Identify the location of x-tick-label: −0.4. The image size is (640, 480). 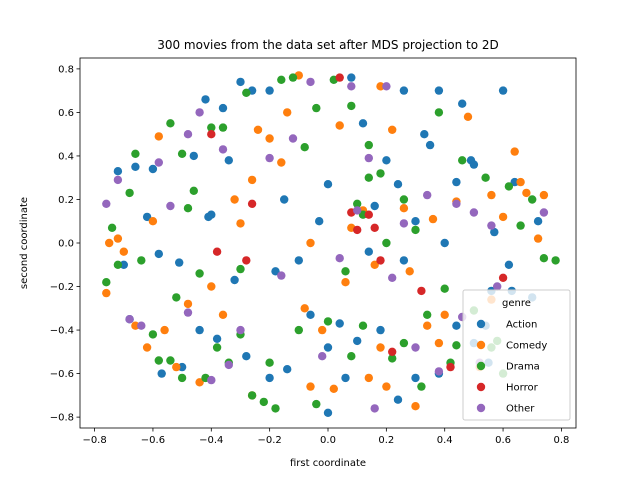
(211, 440).